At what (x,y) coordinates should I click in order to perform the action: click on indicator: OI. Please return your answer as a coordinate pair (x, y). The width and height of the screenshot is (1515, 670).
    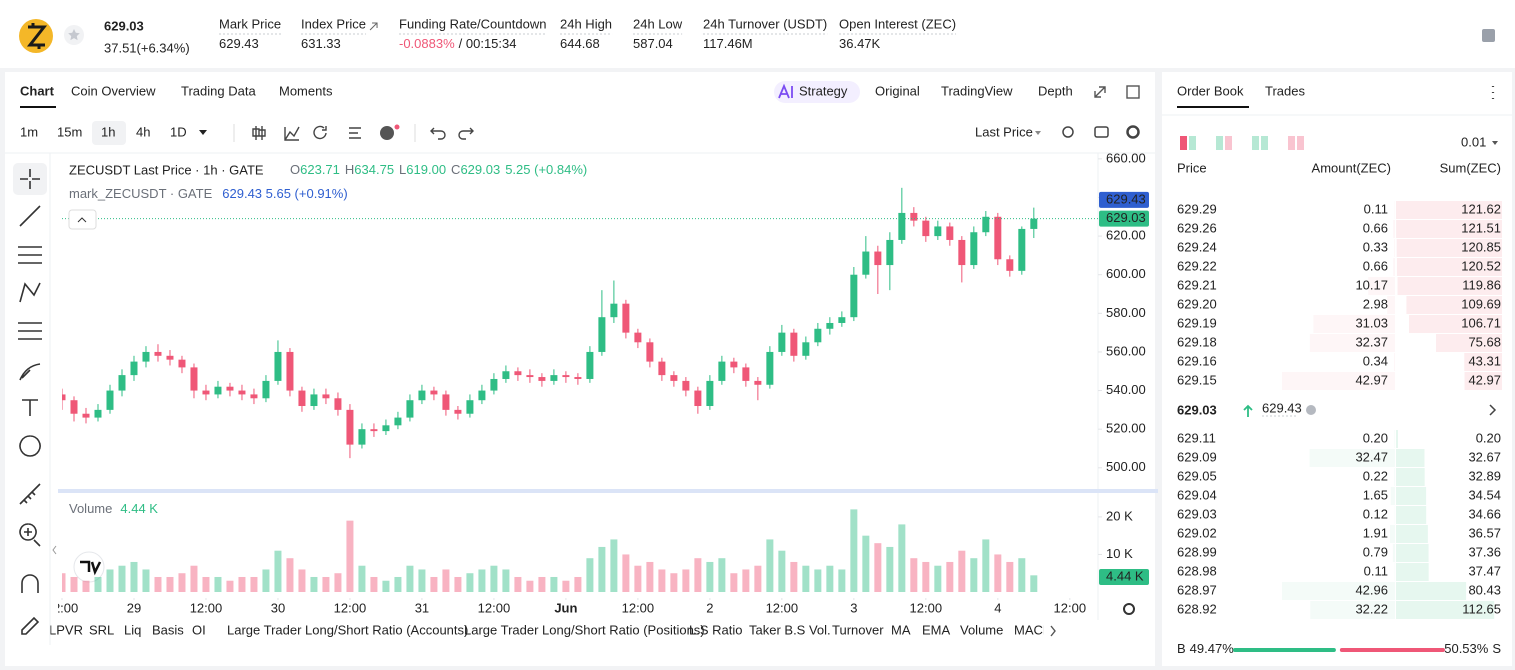
    Looking at the image, I should click on (199, 629).